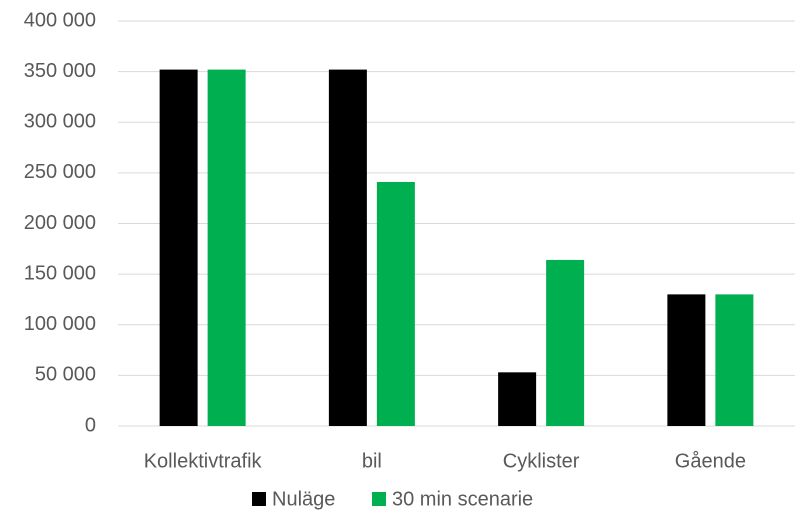  Describe the element at coordinates (60, 71) in the screenshot. I see `y-tick-label: 350 000` at that location.